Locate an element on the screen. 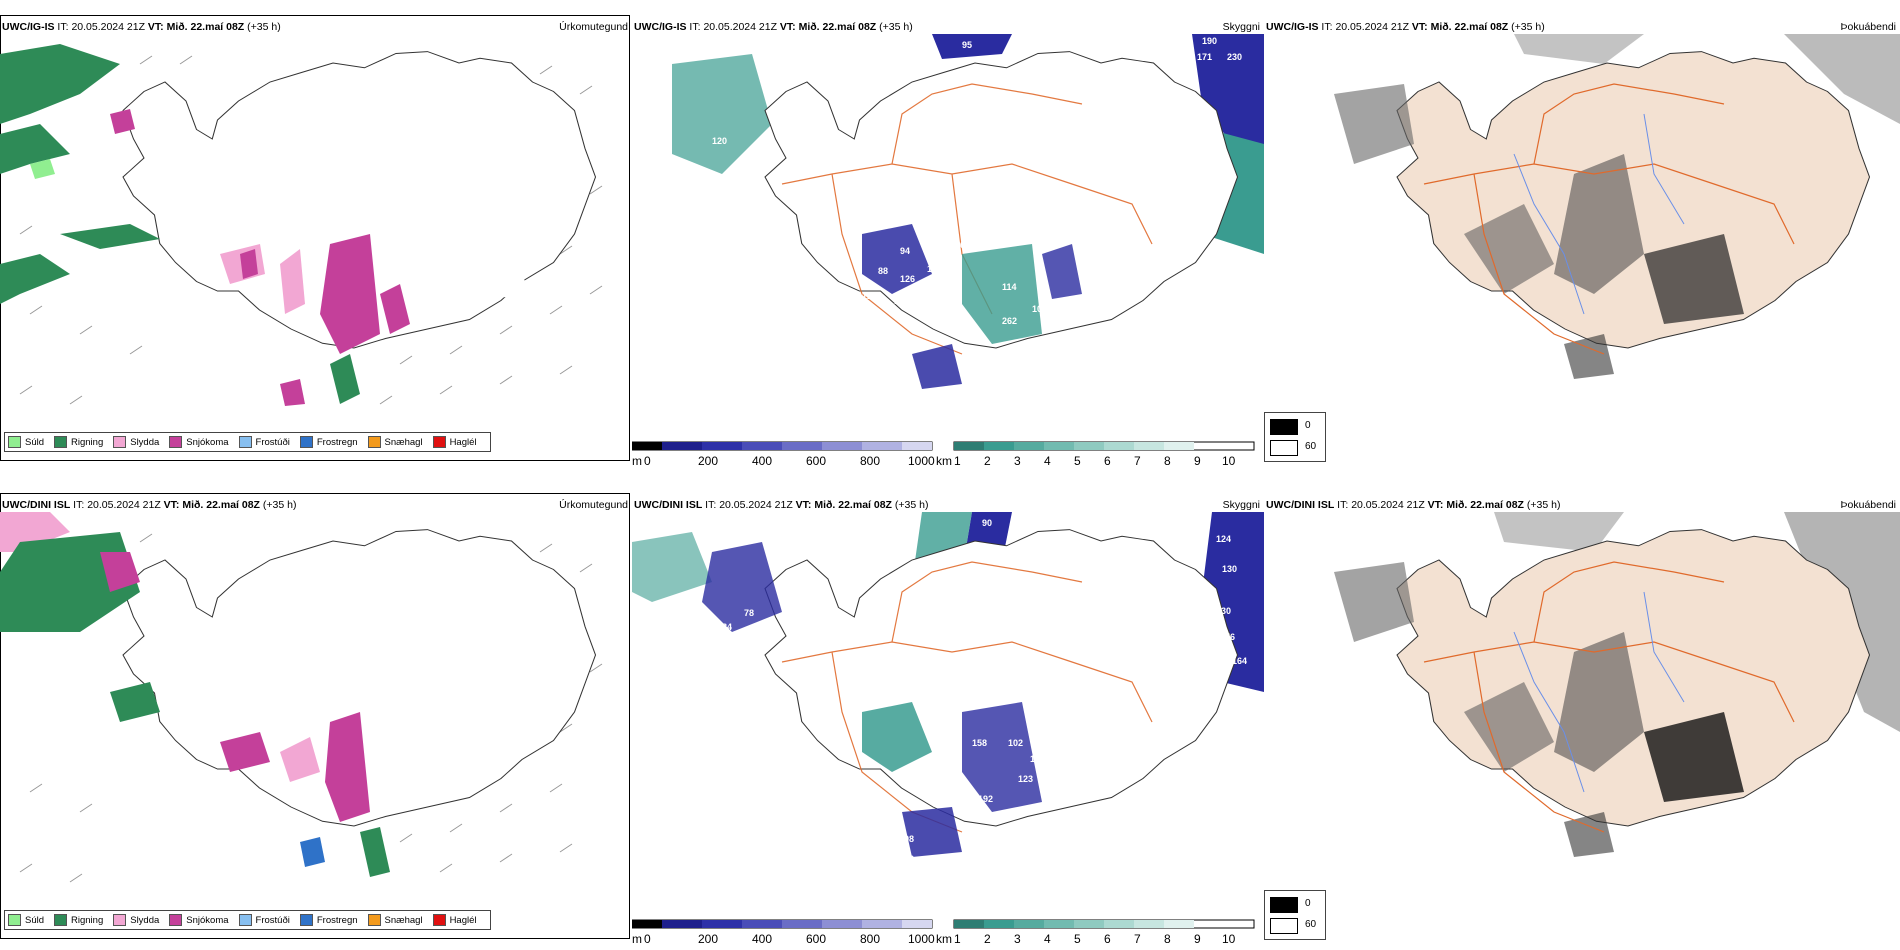 The width and height of the screenshot is (1900, 950). vis-number: 190 is located at coordinates (1209, 41).